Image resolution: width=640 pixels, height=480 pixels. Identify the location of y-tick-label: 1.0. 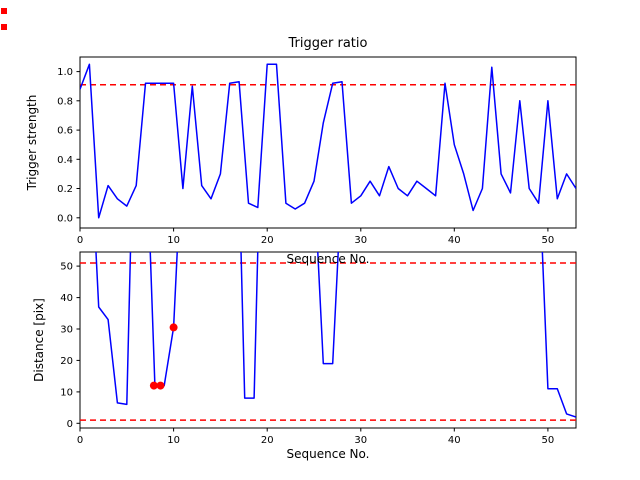
(65, 72).